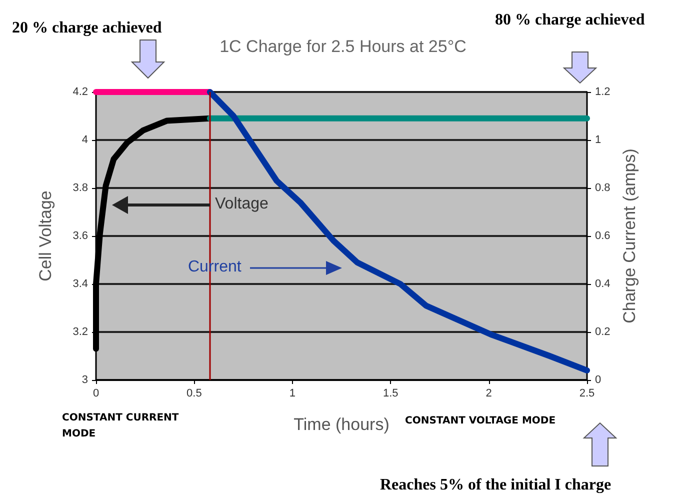 The width and height of the screenshot is (686, 496). Describe the element at coordinates (496, 485) in the screenshot. I see `text: Reaches 5% of the initial I charge` at that location.